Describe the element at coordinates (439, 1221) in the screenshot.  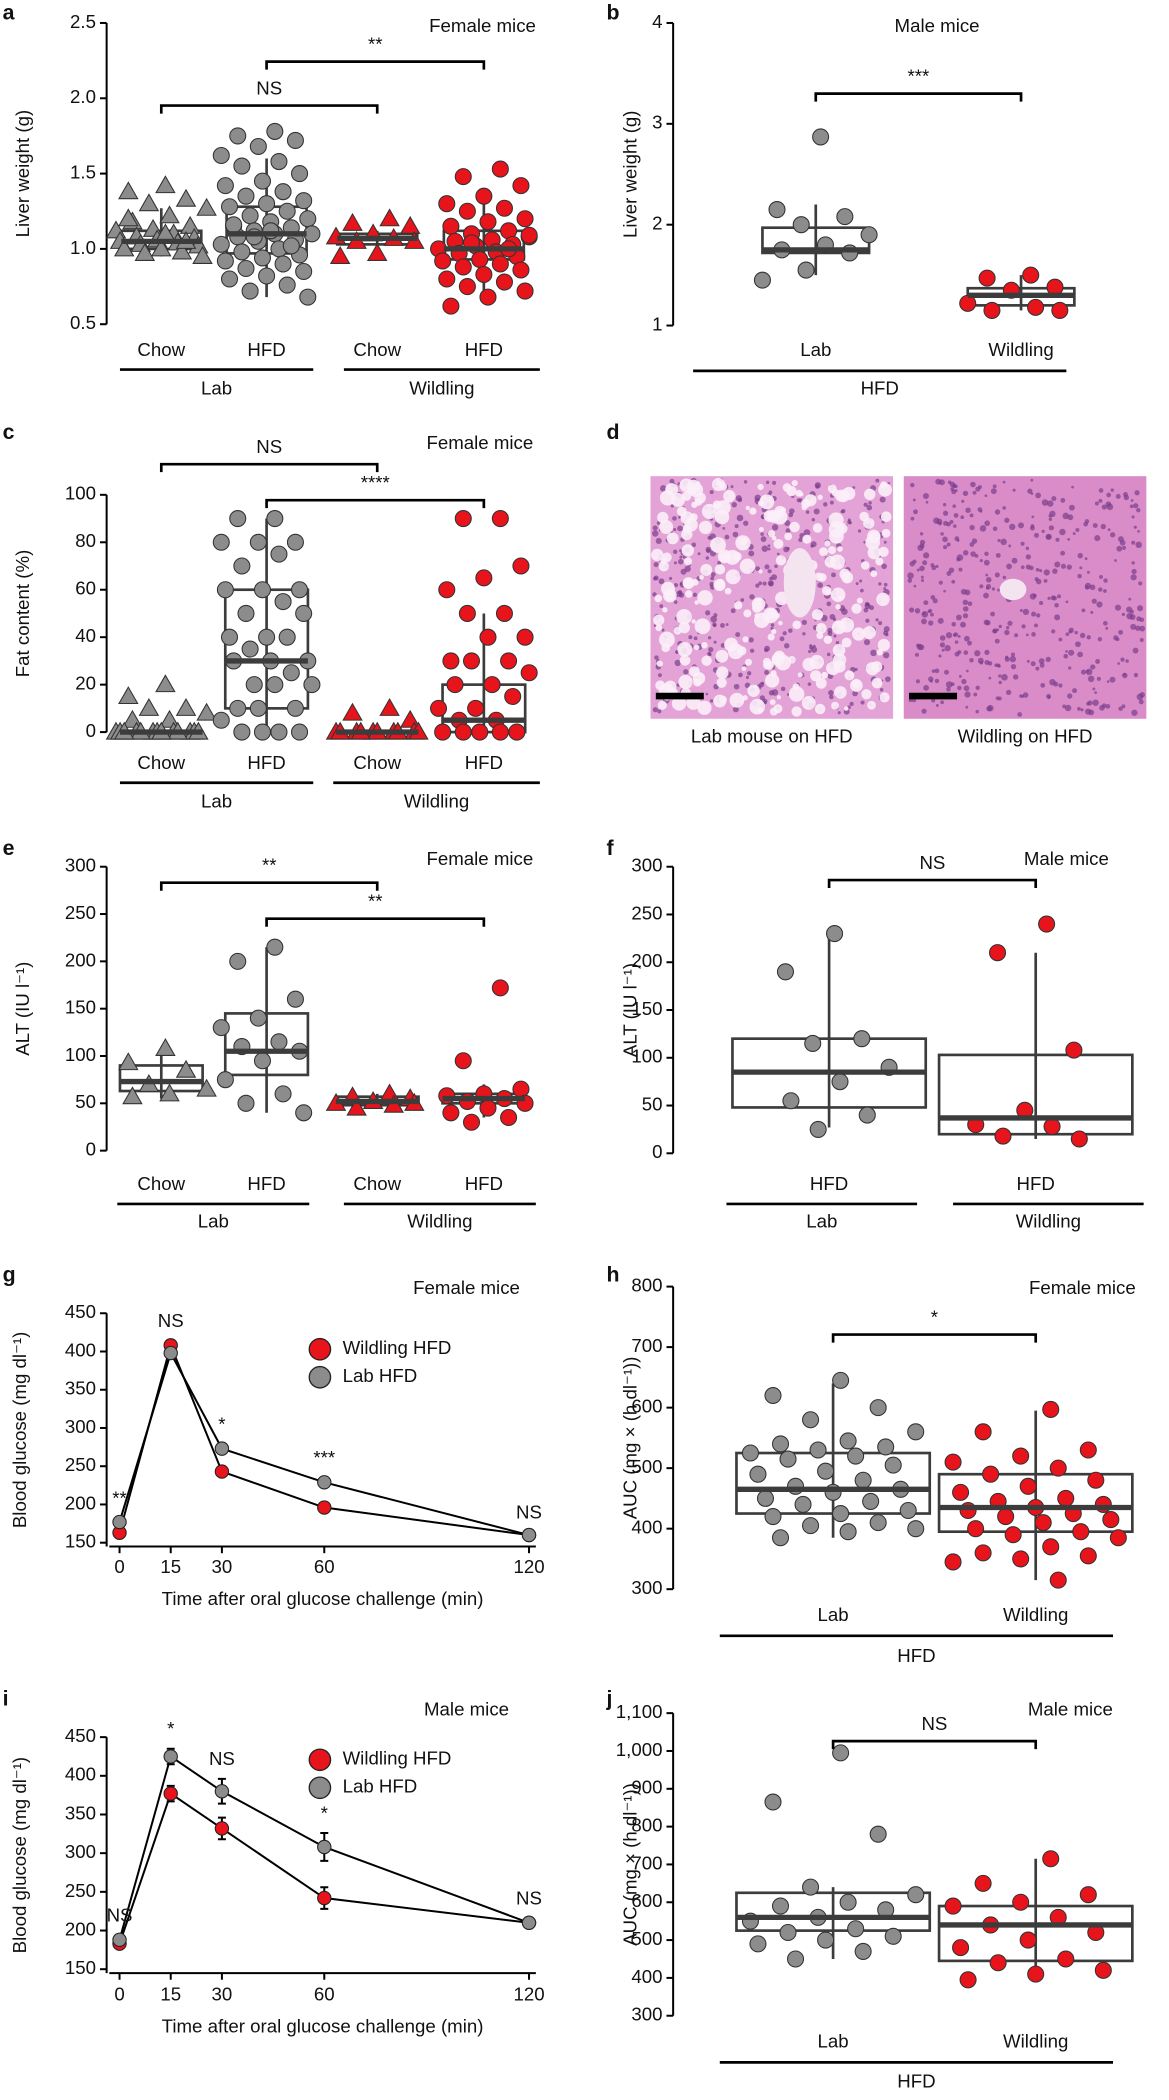
I see `group-label: Wildling` at that location.